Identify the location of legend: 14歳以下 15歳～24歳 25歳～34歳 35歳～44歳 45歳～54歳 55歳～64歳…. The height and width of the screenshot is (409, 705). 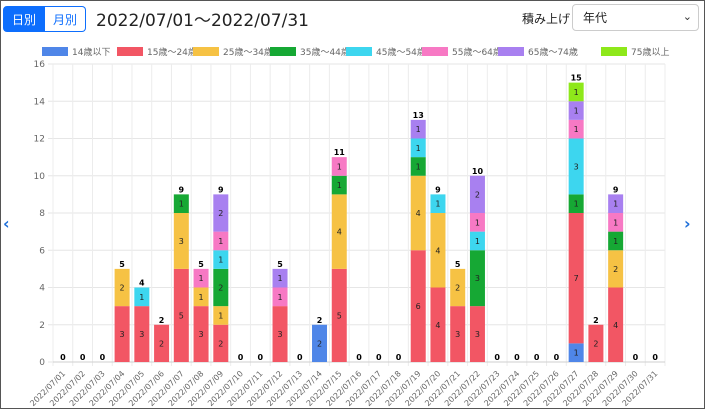
(355, 52).